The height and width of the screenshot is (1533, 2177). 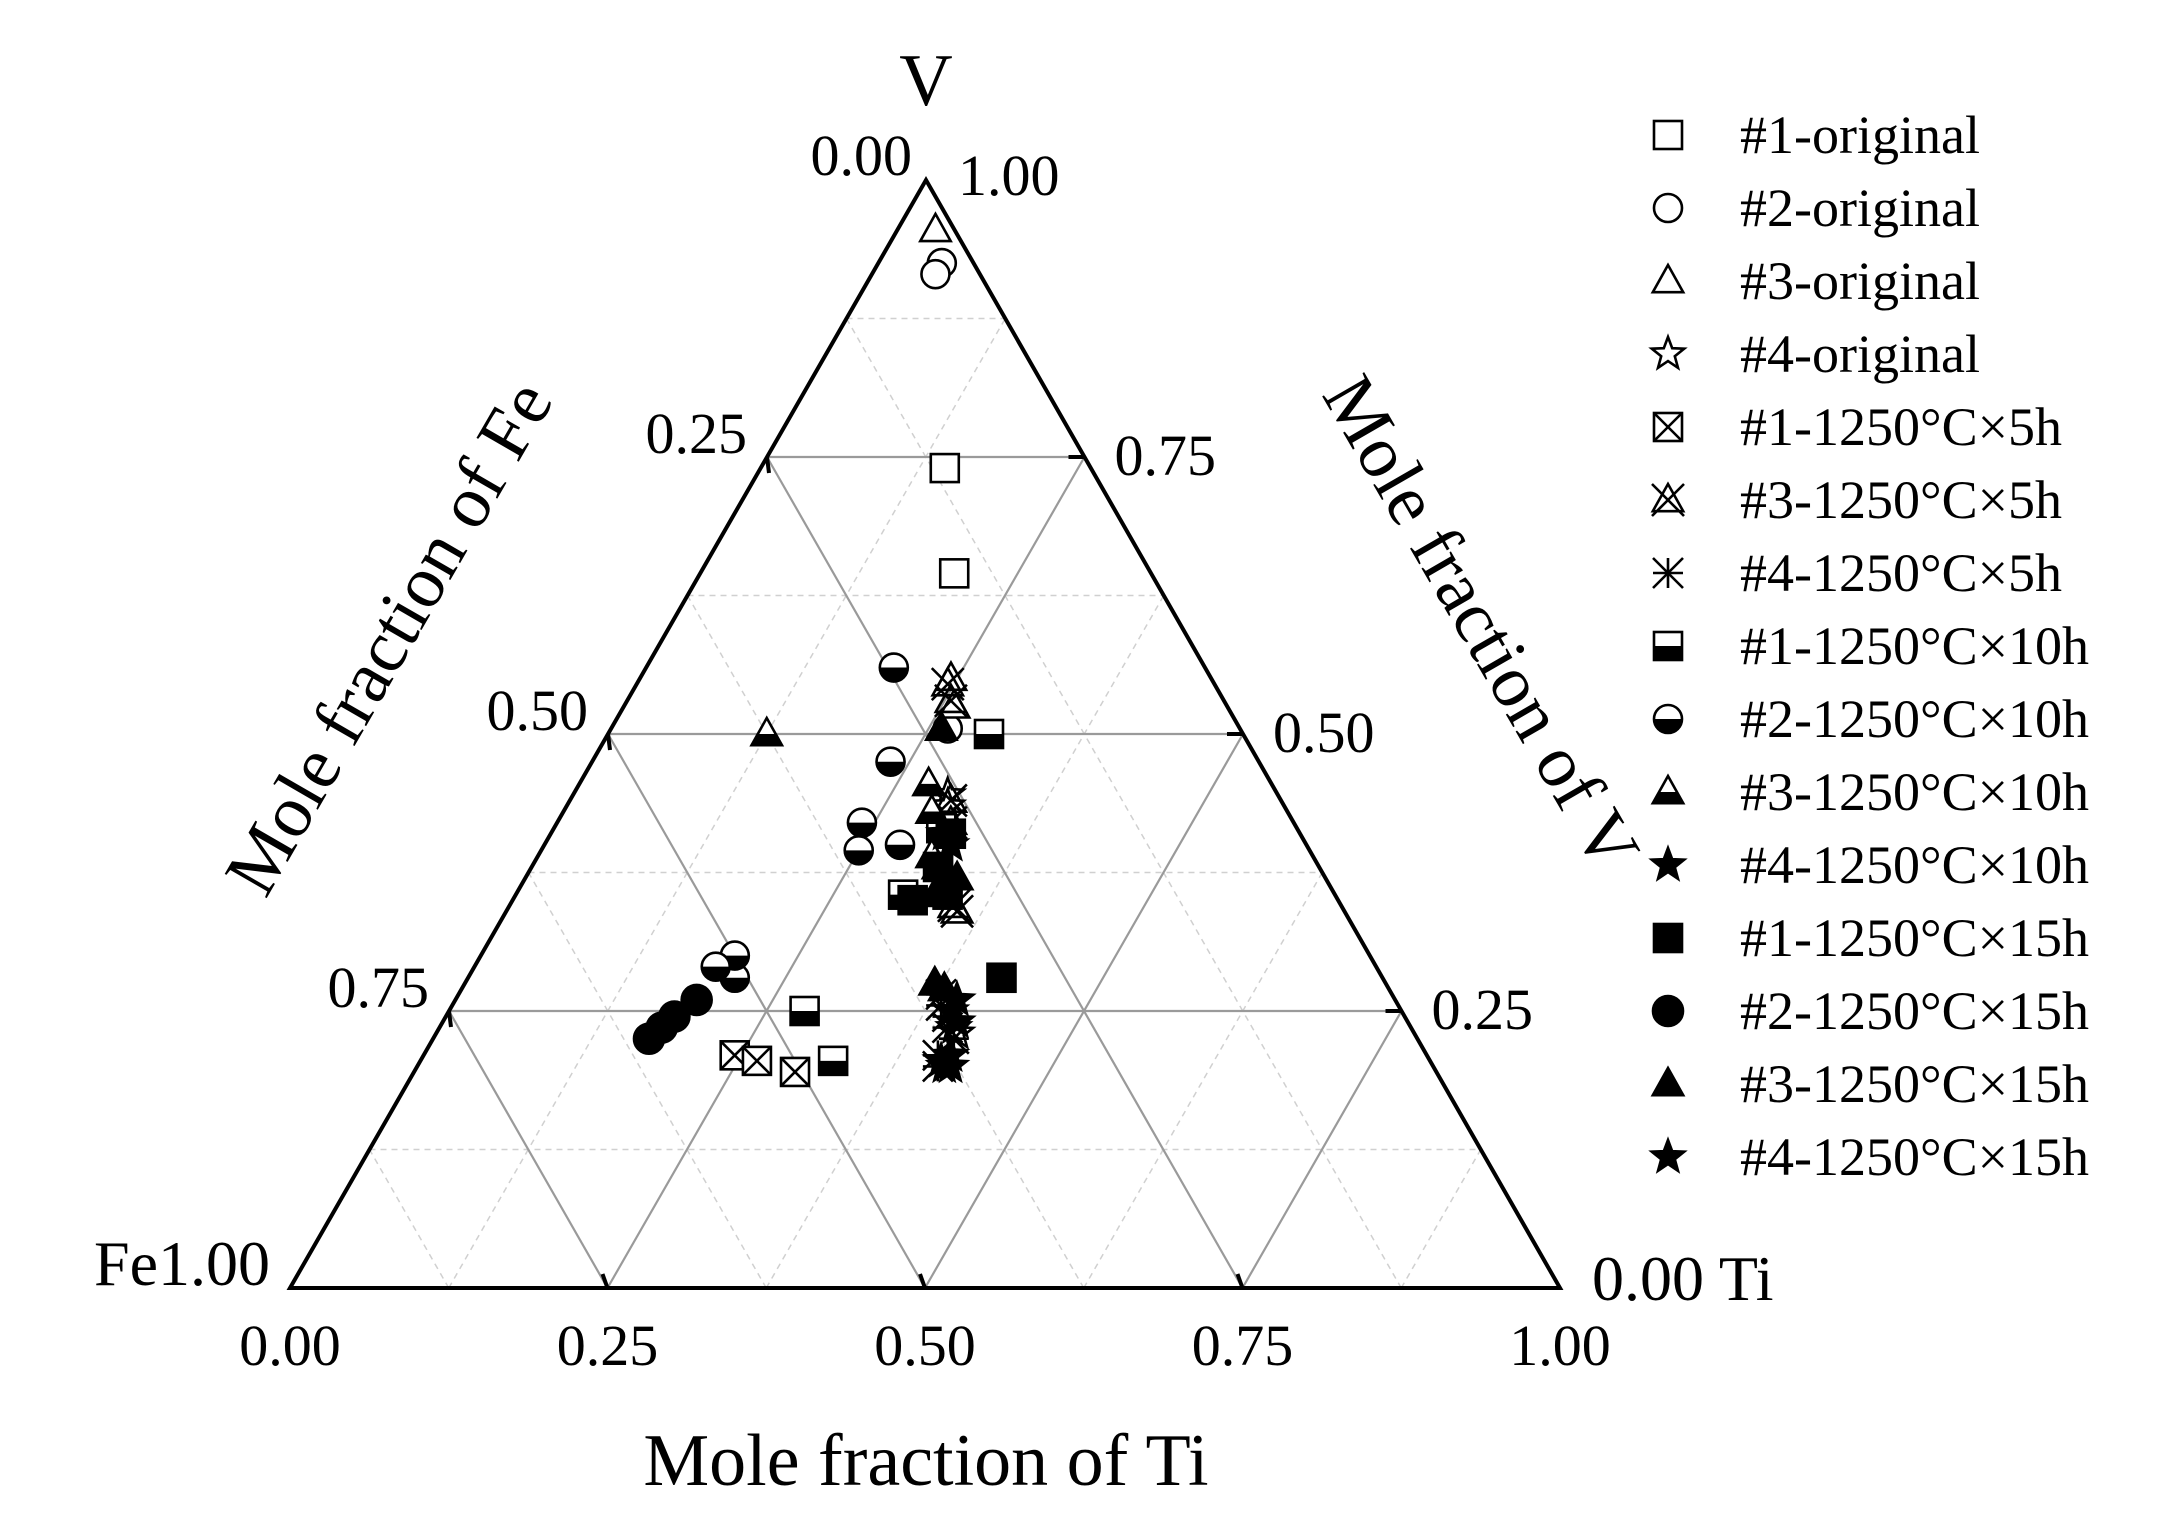 What do you see at coordinates (1243, 1345) in the screenshot?
I see `tick-label-ti: 0.75` at bounding box center [1243, 1345].